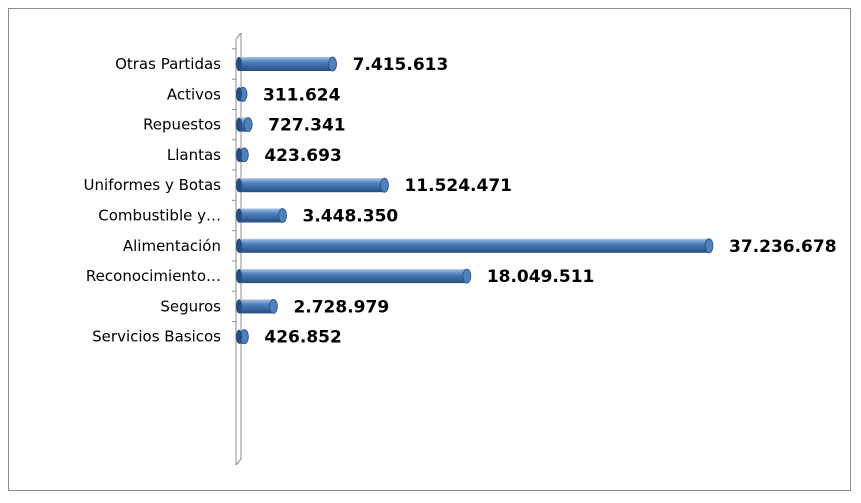 The image size is (861, 503). I want to click on value-label: 7.415.613, so click(401, 65).